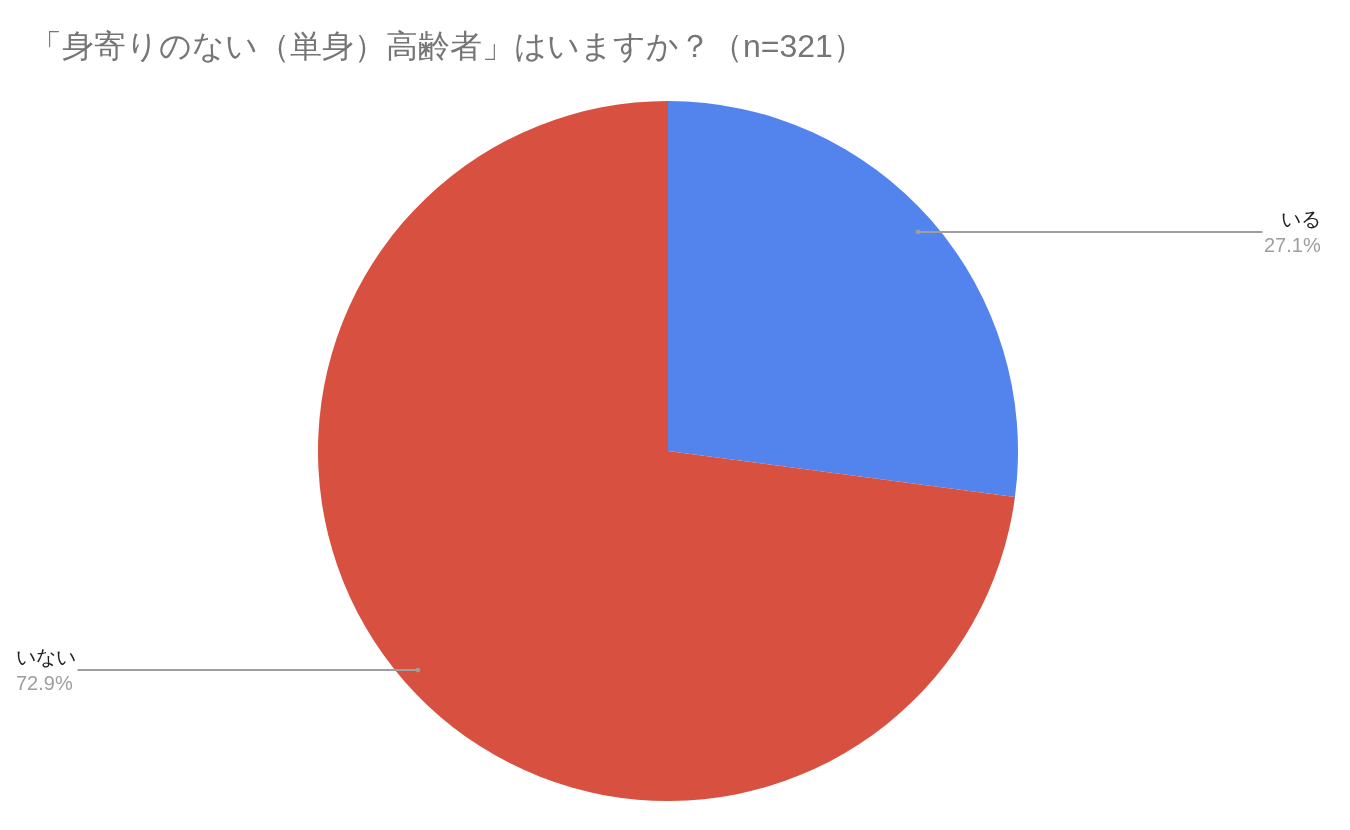 This screenshot has height=830, width=1350. What do you see at coordinates (843, 299) in the screenshot?
I see `pie-slice` at bounding box center [843, 299].